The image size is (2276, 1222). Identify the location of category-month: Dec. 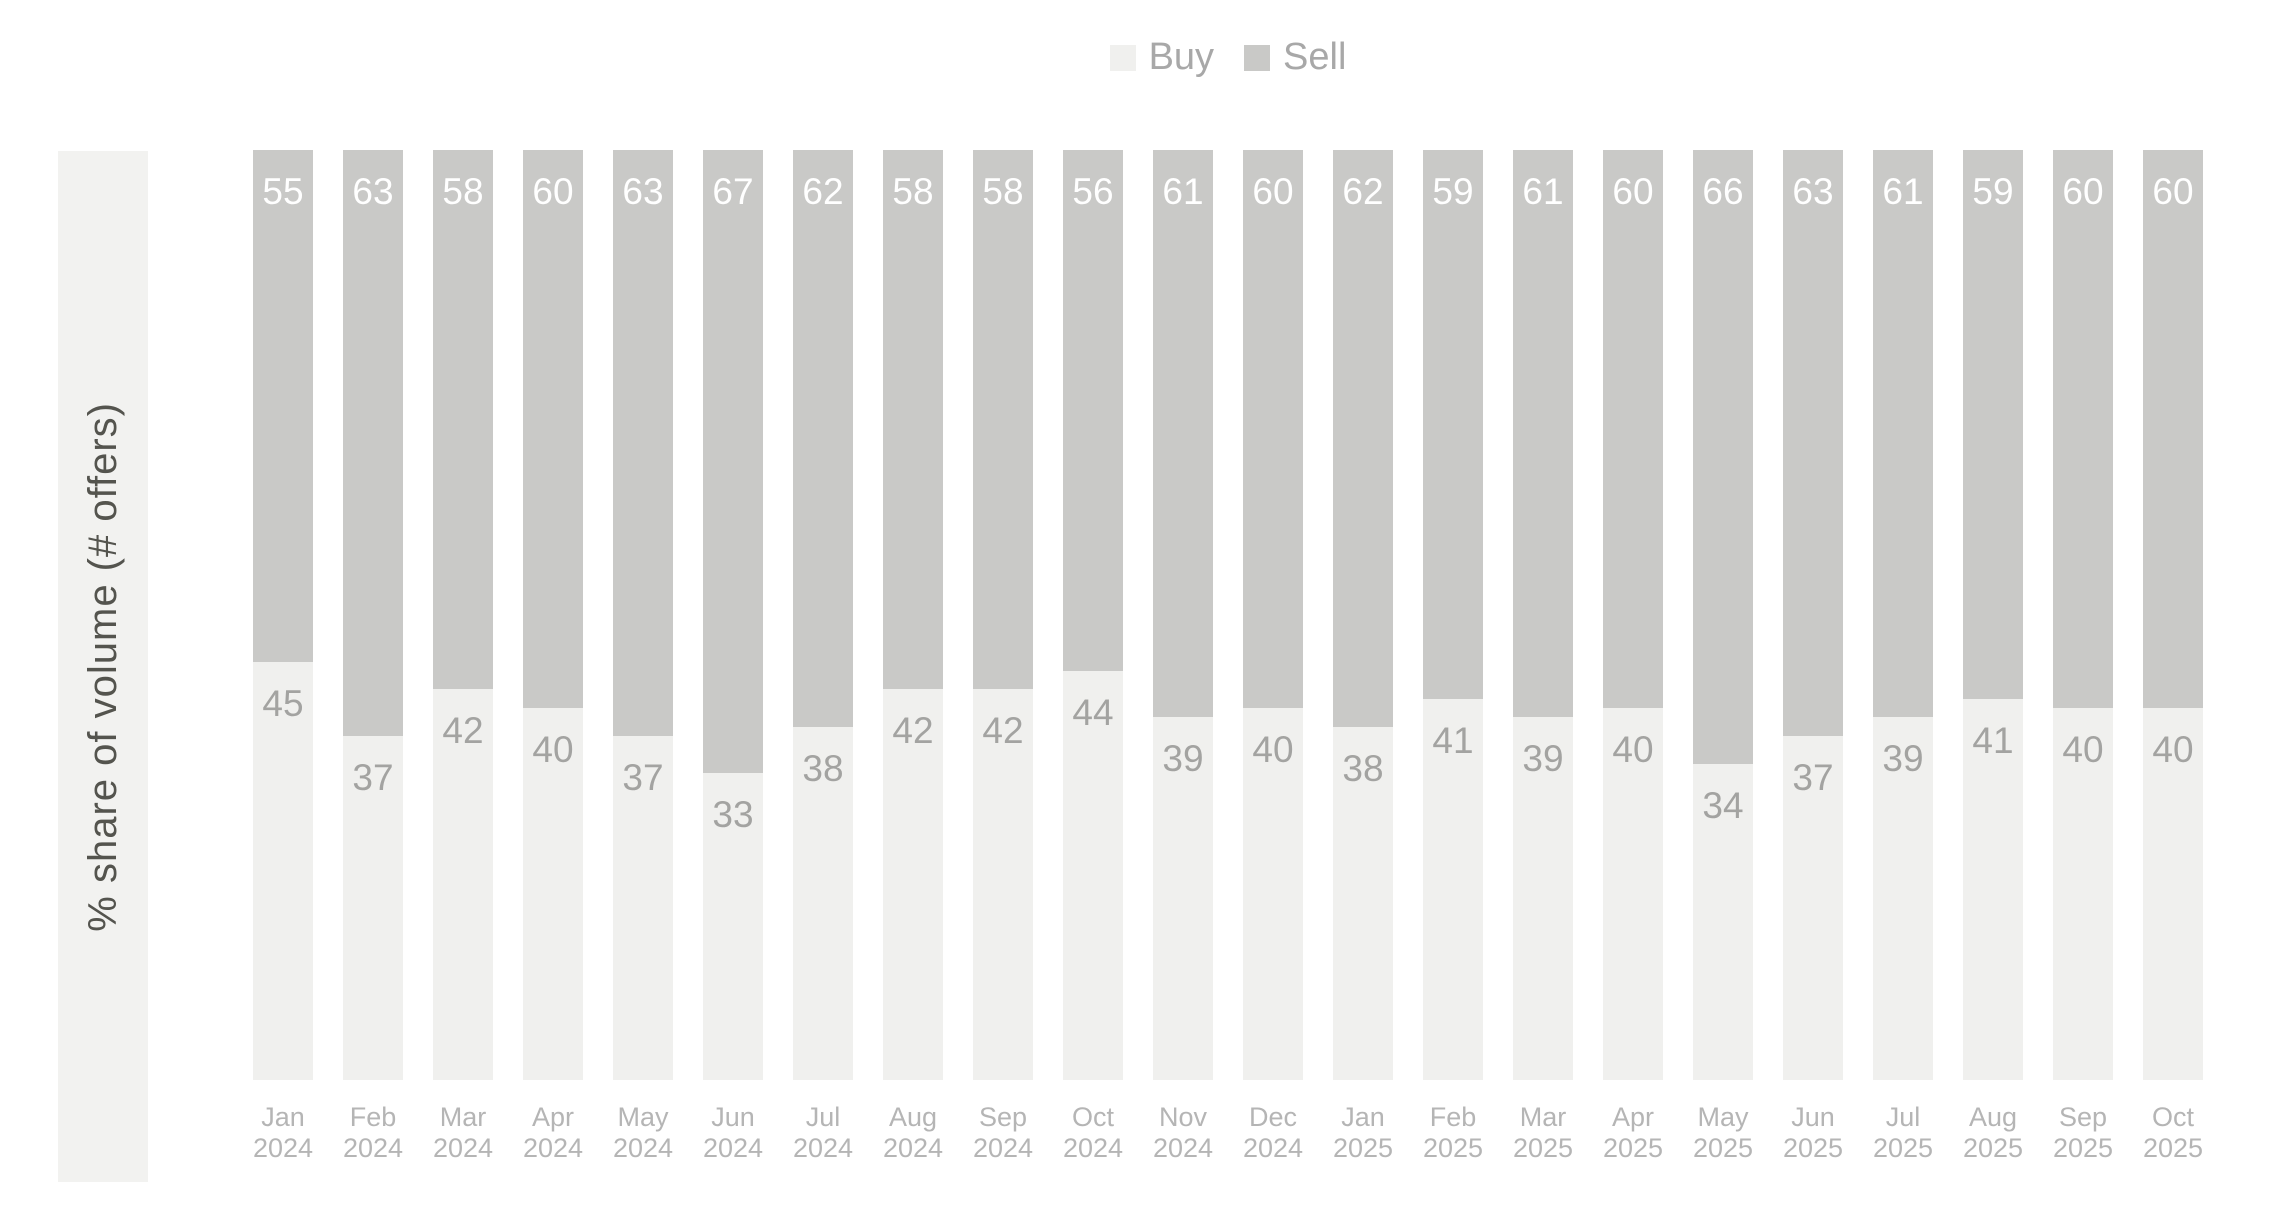
(1272, 1117).